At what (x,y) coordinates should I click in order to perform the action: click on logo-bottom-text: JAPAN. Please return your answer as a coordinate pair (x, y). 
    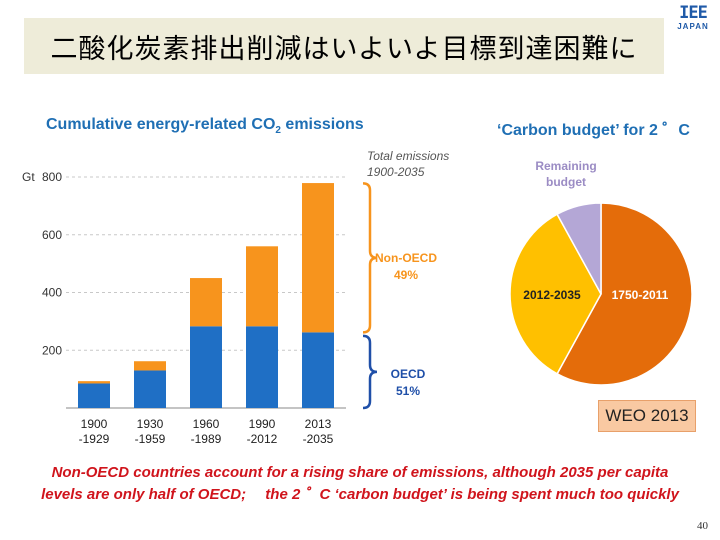
    Looking at the image, I should click on (693, 26).